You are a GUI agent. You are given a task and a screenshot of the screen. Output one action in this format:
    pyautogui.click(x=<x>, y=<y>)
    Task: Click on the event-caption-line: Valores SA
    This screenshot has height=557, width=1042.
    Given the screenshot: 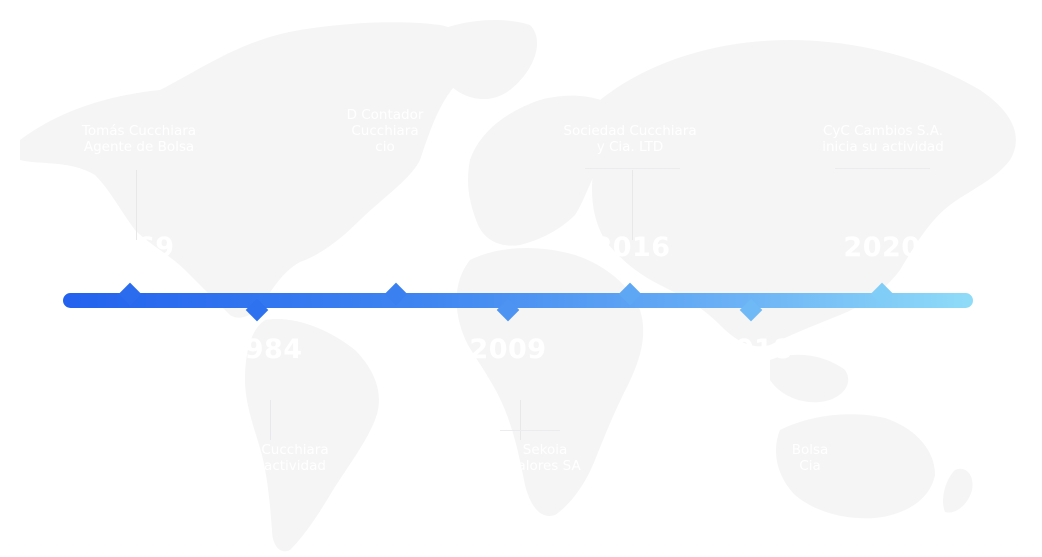 What is the action you would take?
    pyautogui.click(x=545, y=466)
    